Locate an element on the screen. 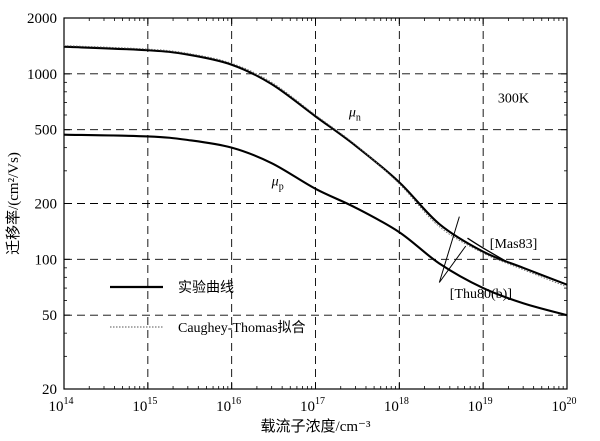 This screenshot has height=441, width=600. x-axis-label: 载流子浓度/cm⁻³ is located at coordinates (316, 426).